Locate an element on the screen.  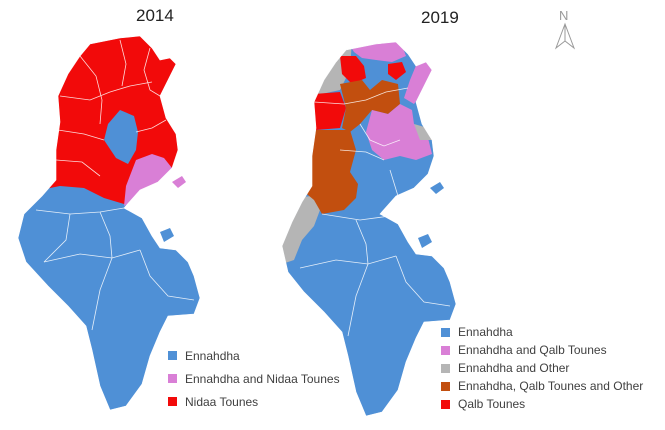
legend-item: Qalb Tounes is located at coordinates (542, 404).